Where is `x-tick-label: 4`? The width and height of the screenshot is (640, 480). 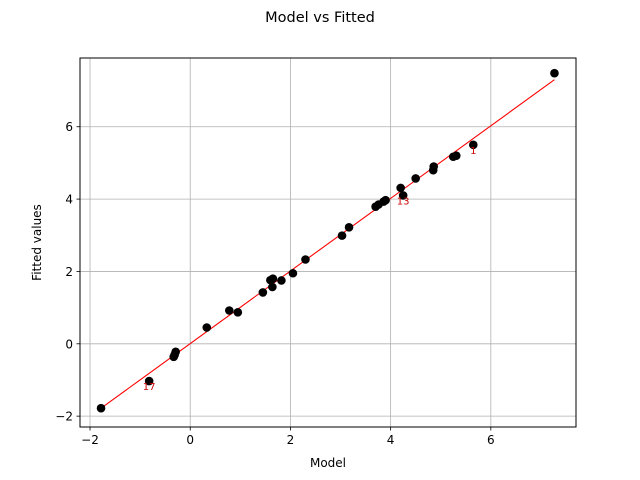
x-tick-label: 4 is located at coordinates (391, 440).